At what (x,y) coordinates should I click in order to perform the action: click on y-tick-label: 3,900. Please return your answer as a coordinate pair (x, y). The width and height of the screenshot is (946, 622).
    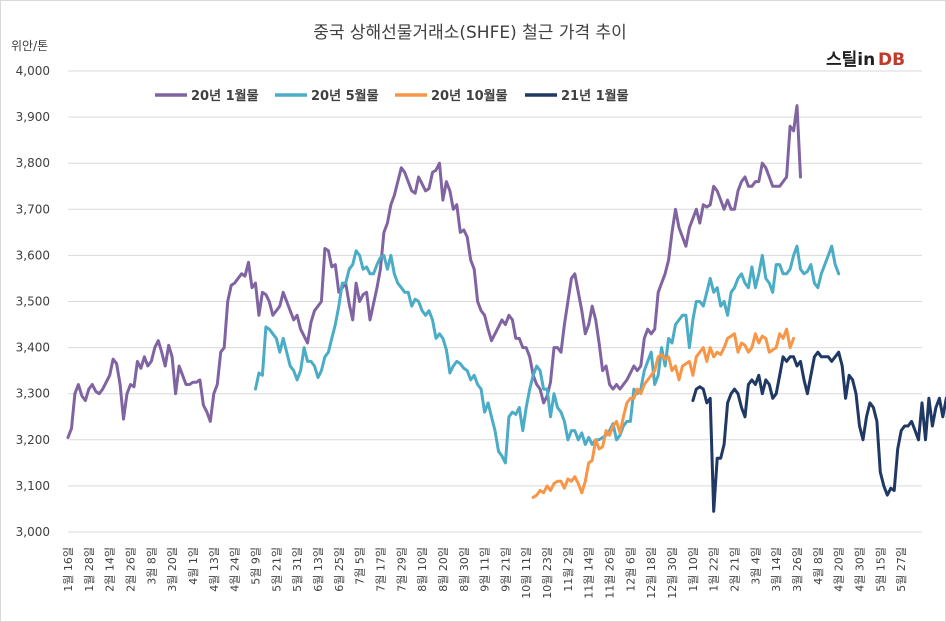
    Looking at the image, I should click on (33, 117).